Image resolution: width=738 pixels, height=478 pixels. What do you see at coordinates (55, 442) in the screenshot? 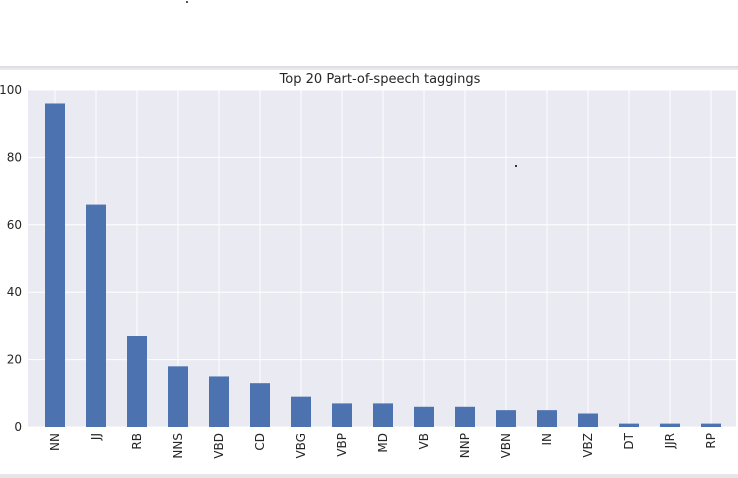
I see `x-tick-label: NN` at bounding box center [55, 442].